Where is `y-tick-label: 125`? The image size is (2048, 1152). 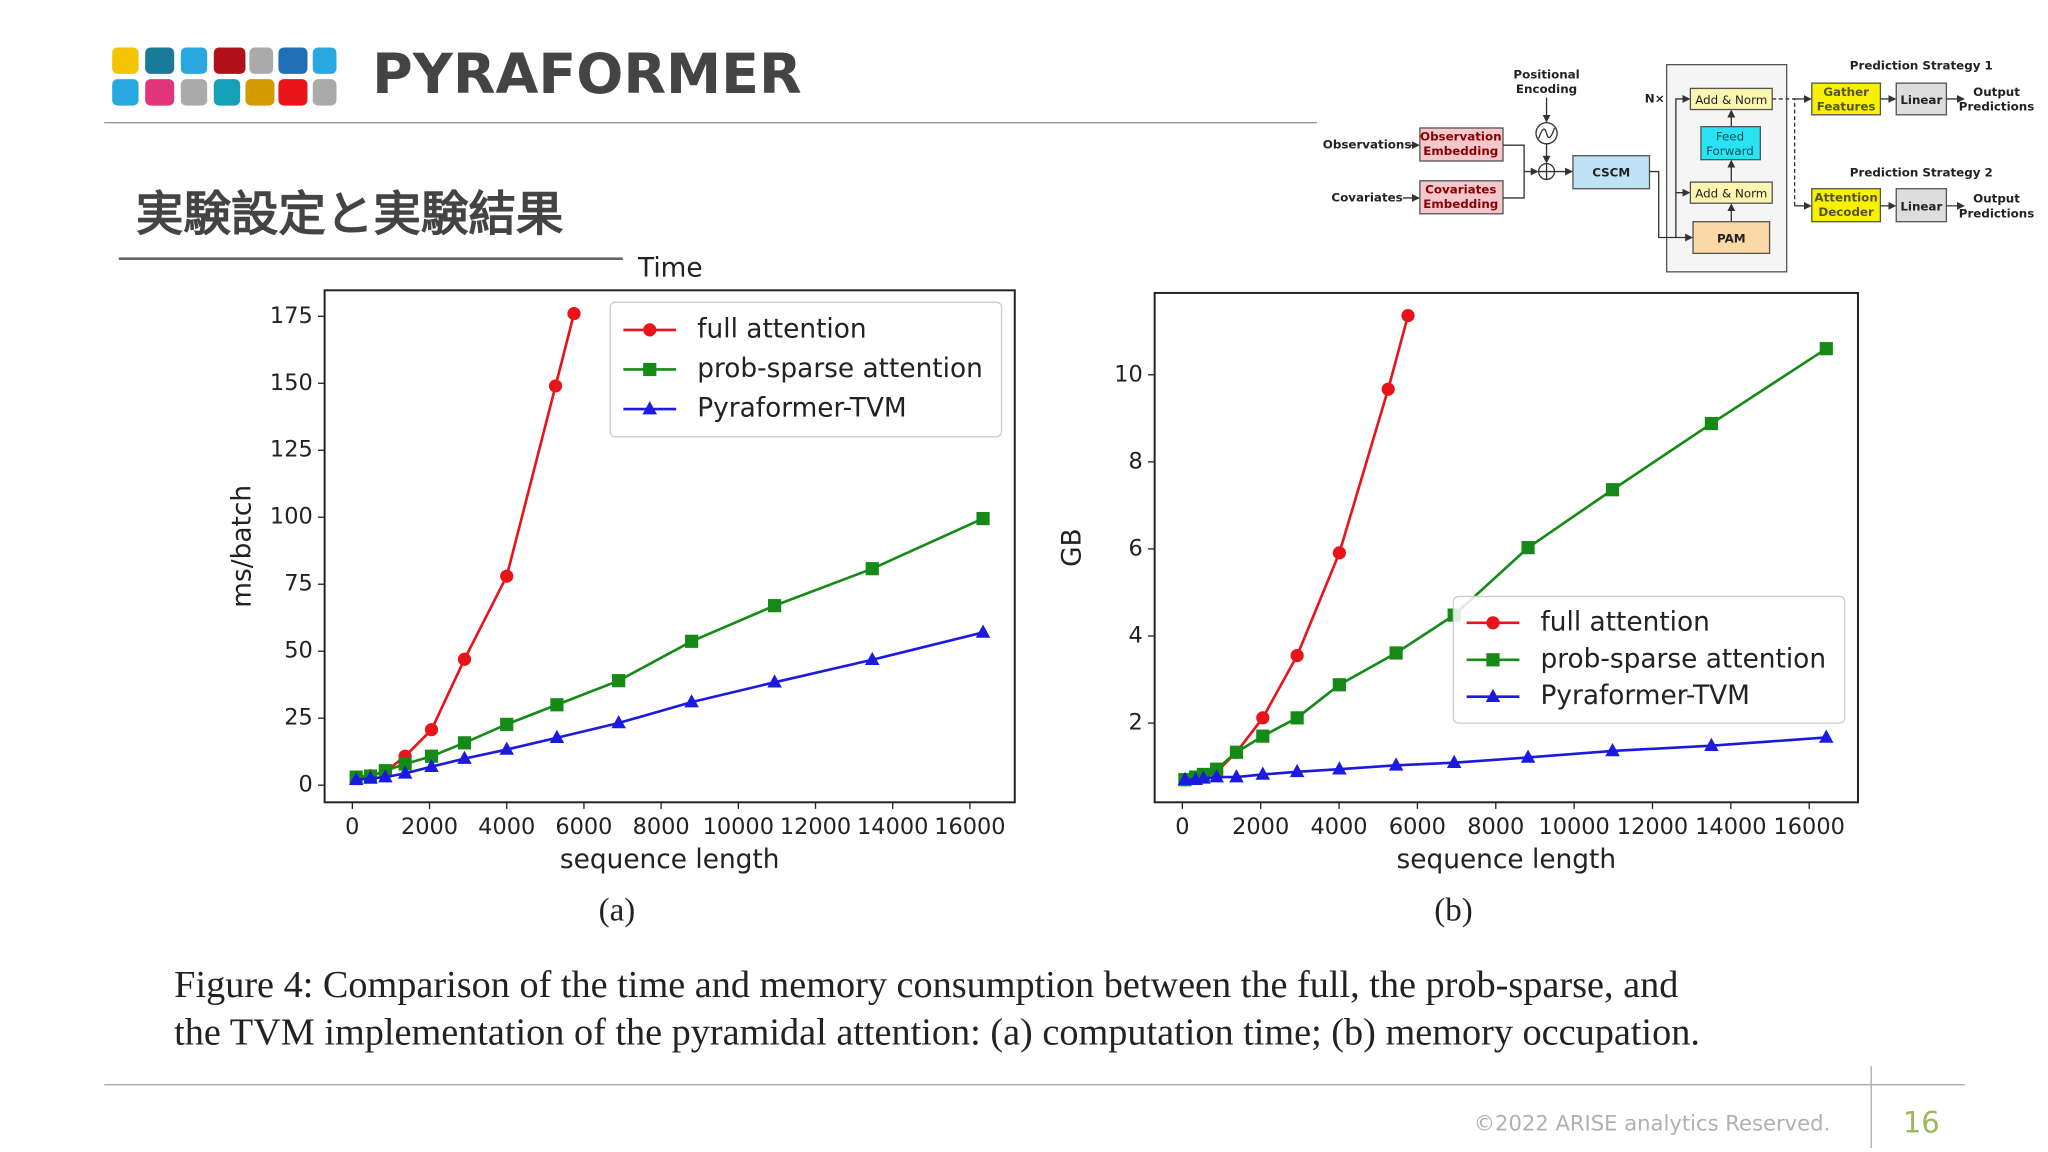
y-tick-label: 125 is located at coordinates (291, 450).